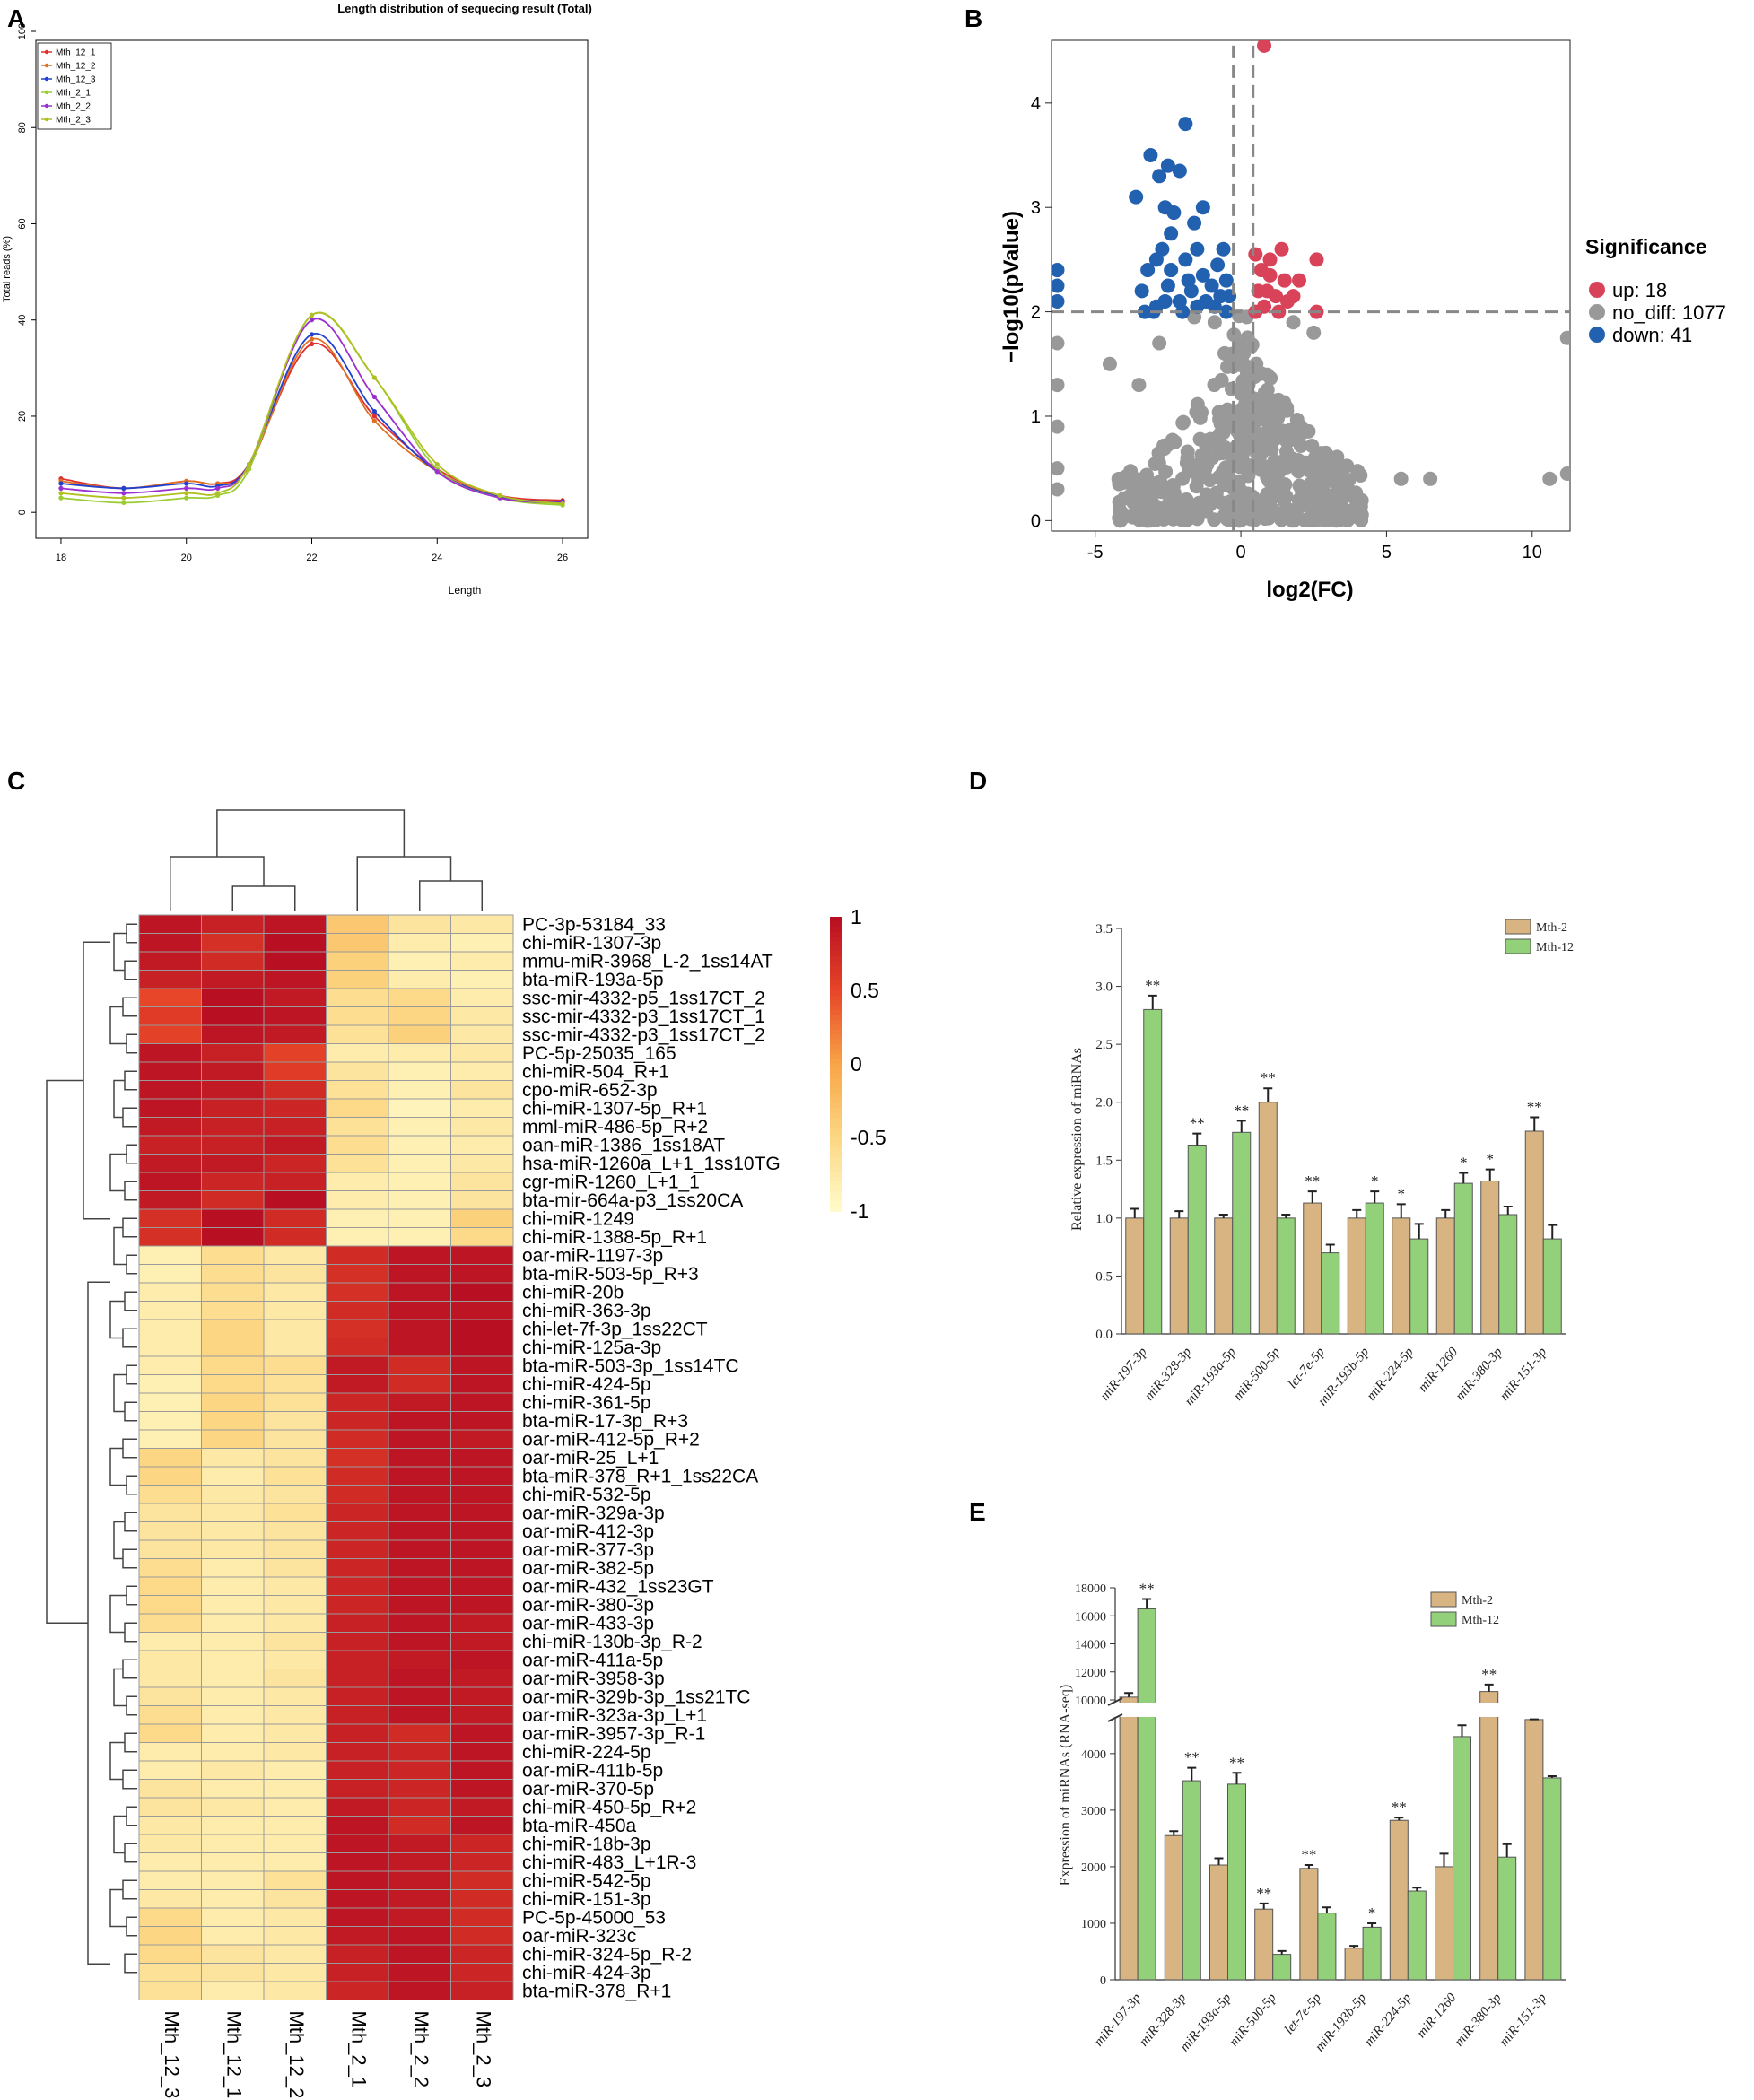 This screenshot has height=2100, width=1754. Describe the element at coordinates (74, 86) in the screenshot. I see `chart-a-legend-box` at that location.